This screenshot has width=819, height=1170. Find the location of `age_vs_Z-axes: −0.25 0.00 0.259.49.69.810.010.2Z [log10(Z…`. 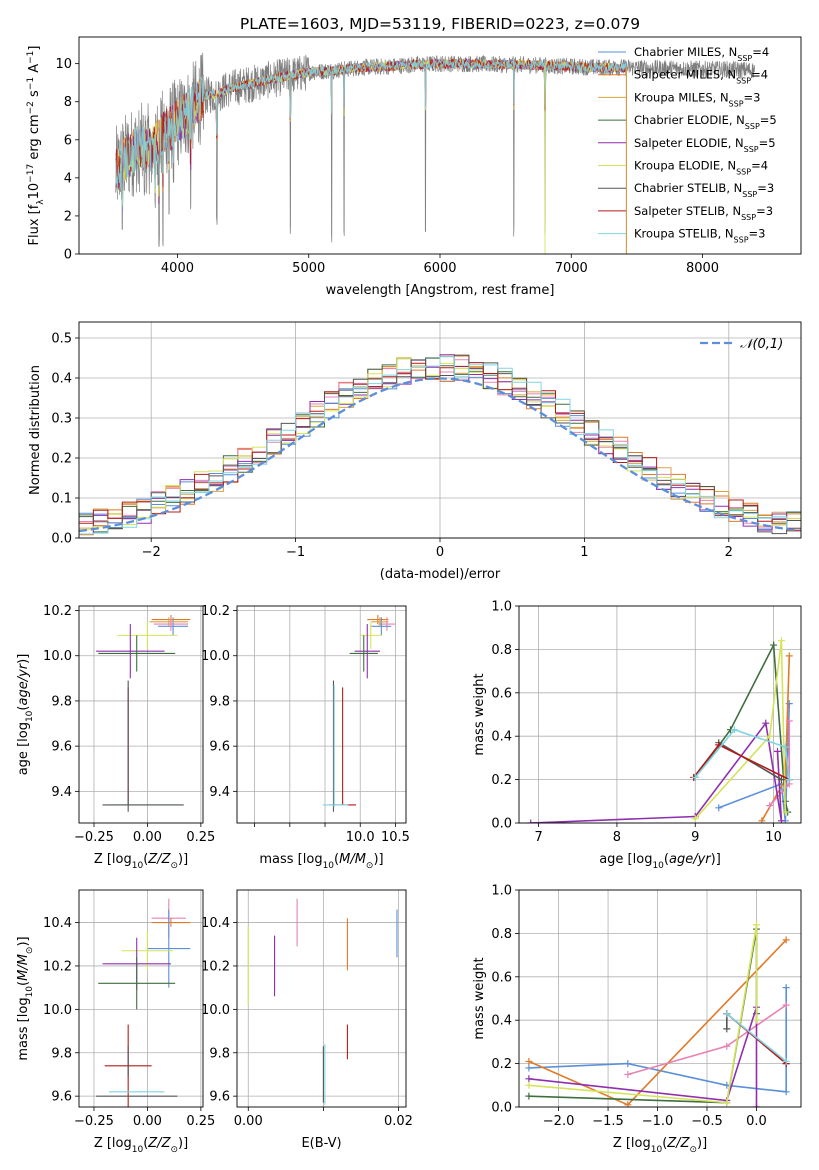

age_vs_Z-axes: −0.25 0.00 0.259.49.69.810.010.2Z [log10(Z… is located at coordinates (115, 737).